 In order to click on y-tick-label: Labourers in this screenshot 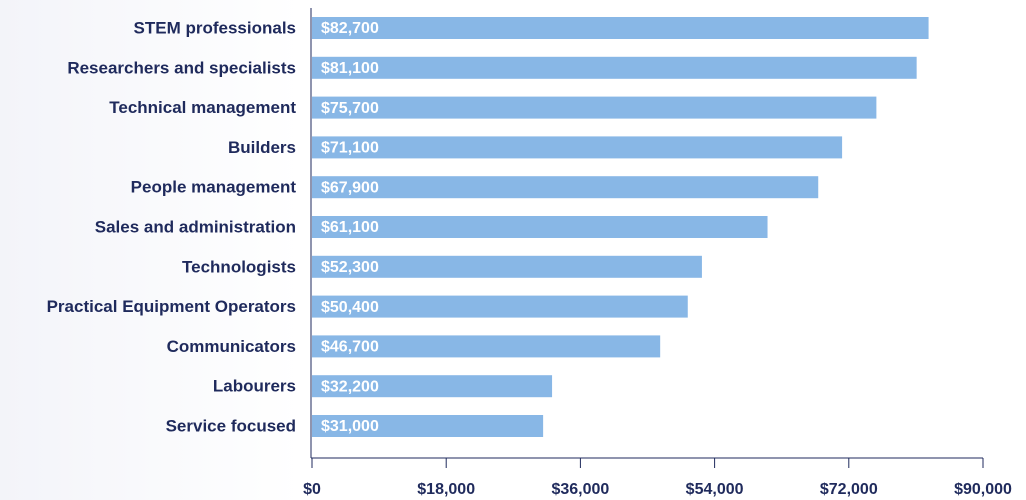, I will do `click(254, 386)`.